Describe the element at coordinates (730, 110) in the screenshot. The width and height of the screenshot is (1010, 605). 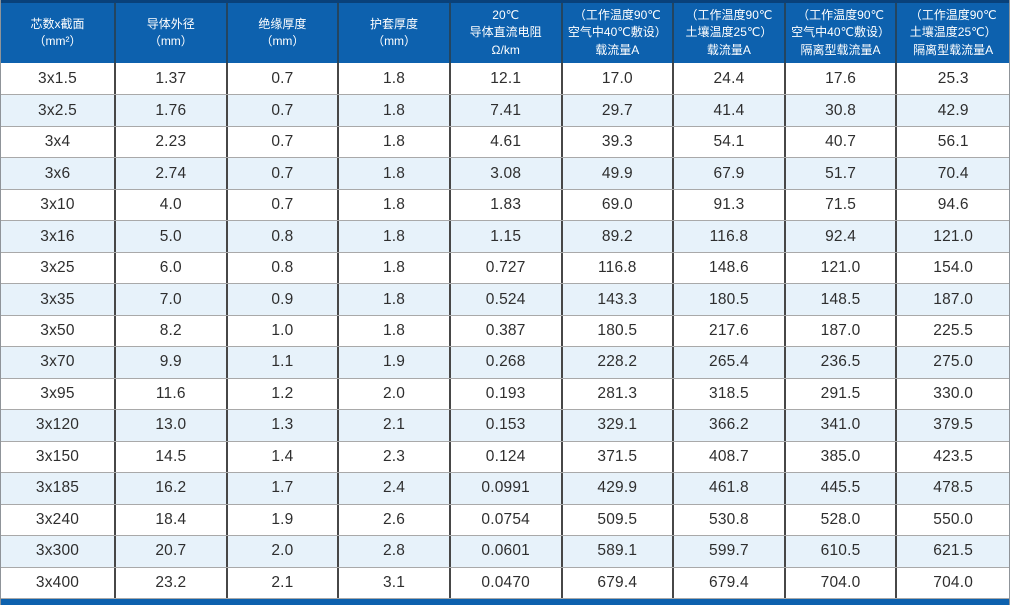
I see `data-cell: 41.4` at that location.